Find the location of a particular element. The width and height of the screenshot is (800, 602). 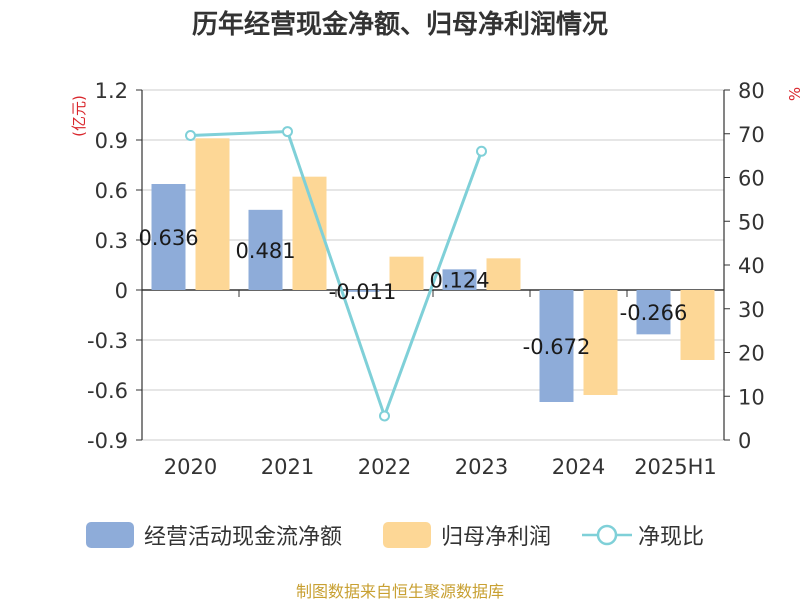

chart-title: 历年经营现金净额、归母净利润情况 is located at coordinates (399, 25).